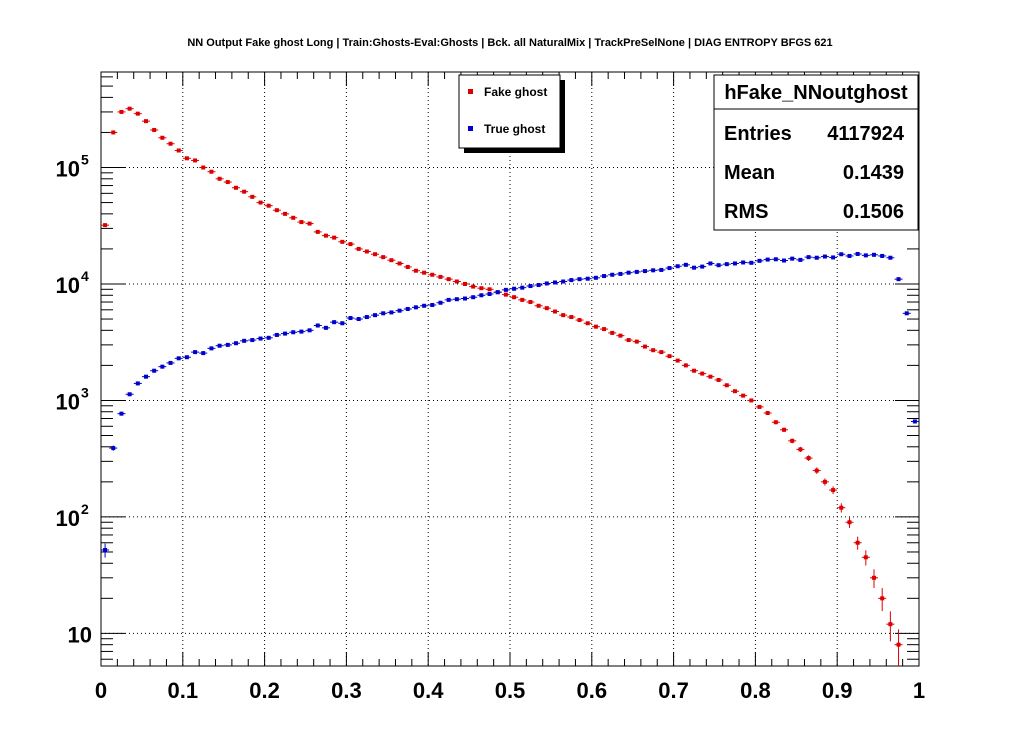  Describe the element at coordinates (470, 128) in the screenshot. I see `legend-marker-true` at that location.